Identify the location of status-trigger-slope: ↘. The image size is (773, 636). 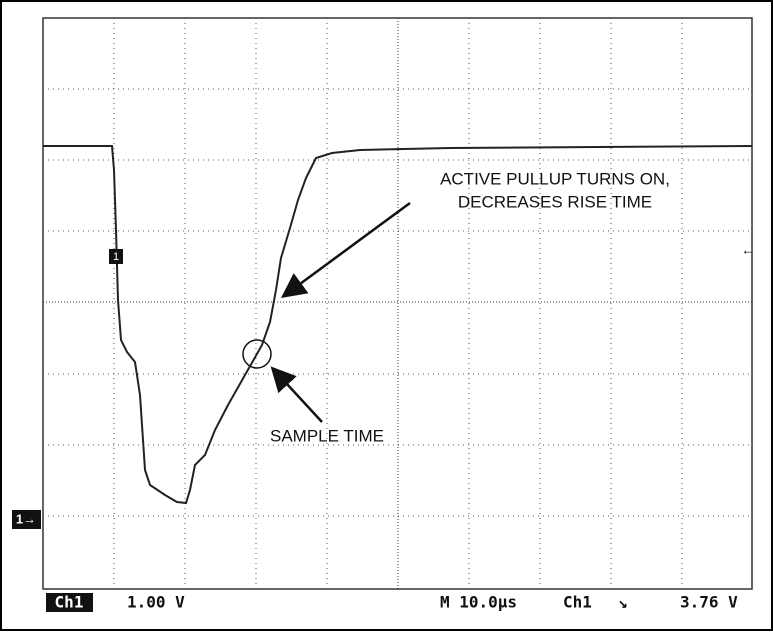
(623, 602).